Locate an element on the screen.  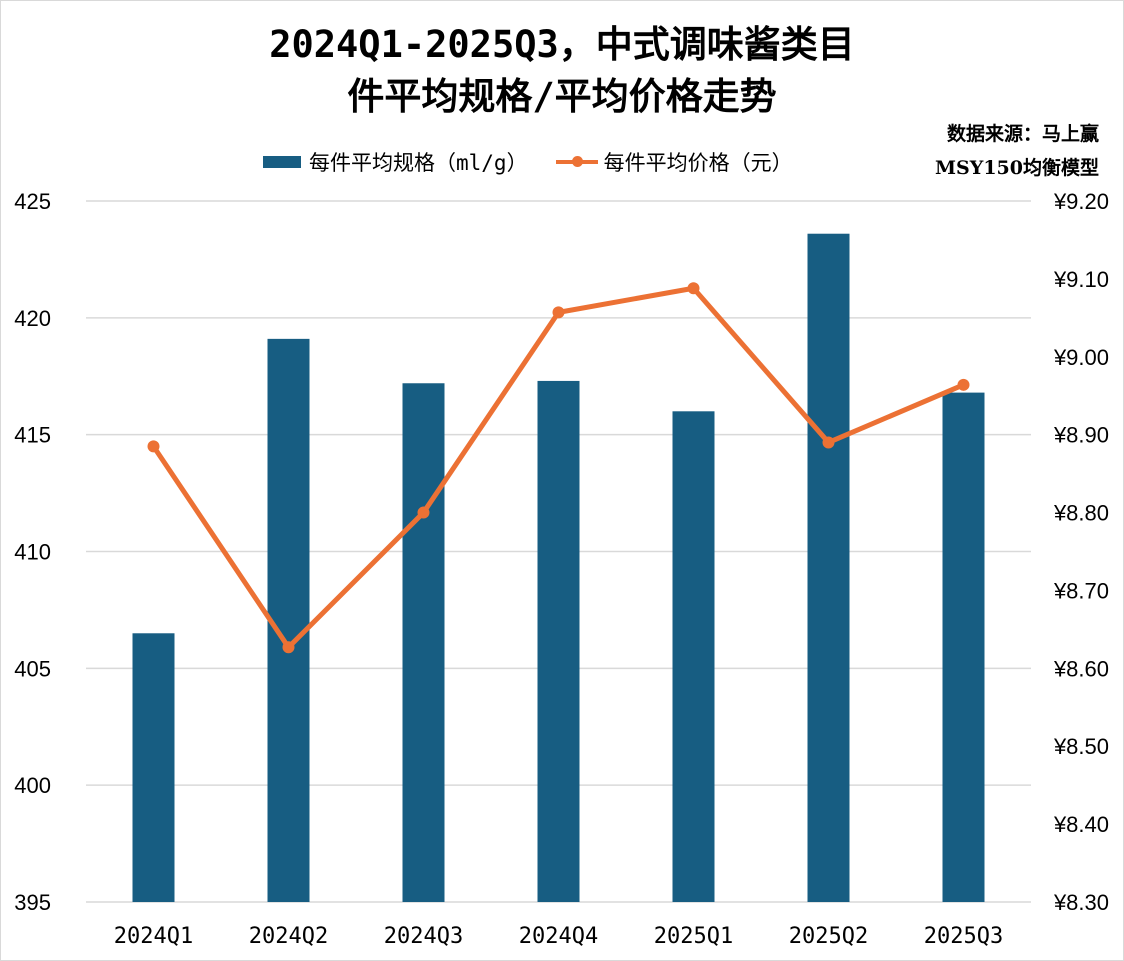
x-axis-tick-label: 2025Q2 is located at coordinates (828, 936).